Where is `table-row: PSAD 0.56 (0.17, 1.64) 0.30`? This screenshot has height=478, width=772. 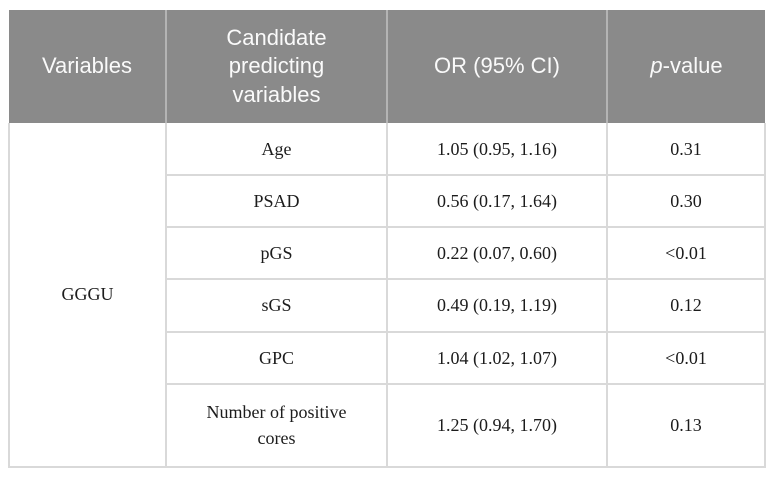
table-row: PSAD 0.56 (0.17, 1.64) 0.30 is located at coordinates (387, 201).